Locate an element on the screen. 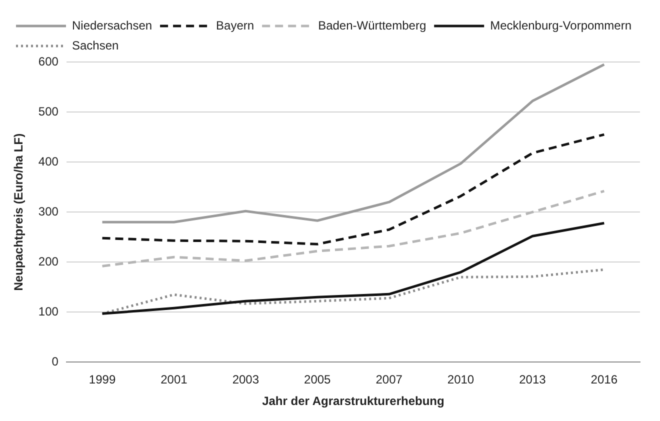 This screenshot has height=421, width=660. y-tick-label: 600 is located at coordinates (48, 61).